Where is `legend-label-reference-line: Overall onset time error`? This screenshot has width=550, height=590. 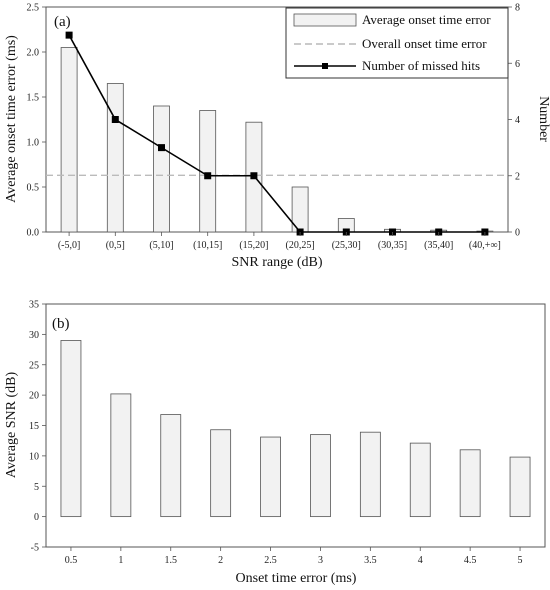 legend-label-reference-line: Overall onset time error is located at coordinates (424, 43).